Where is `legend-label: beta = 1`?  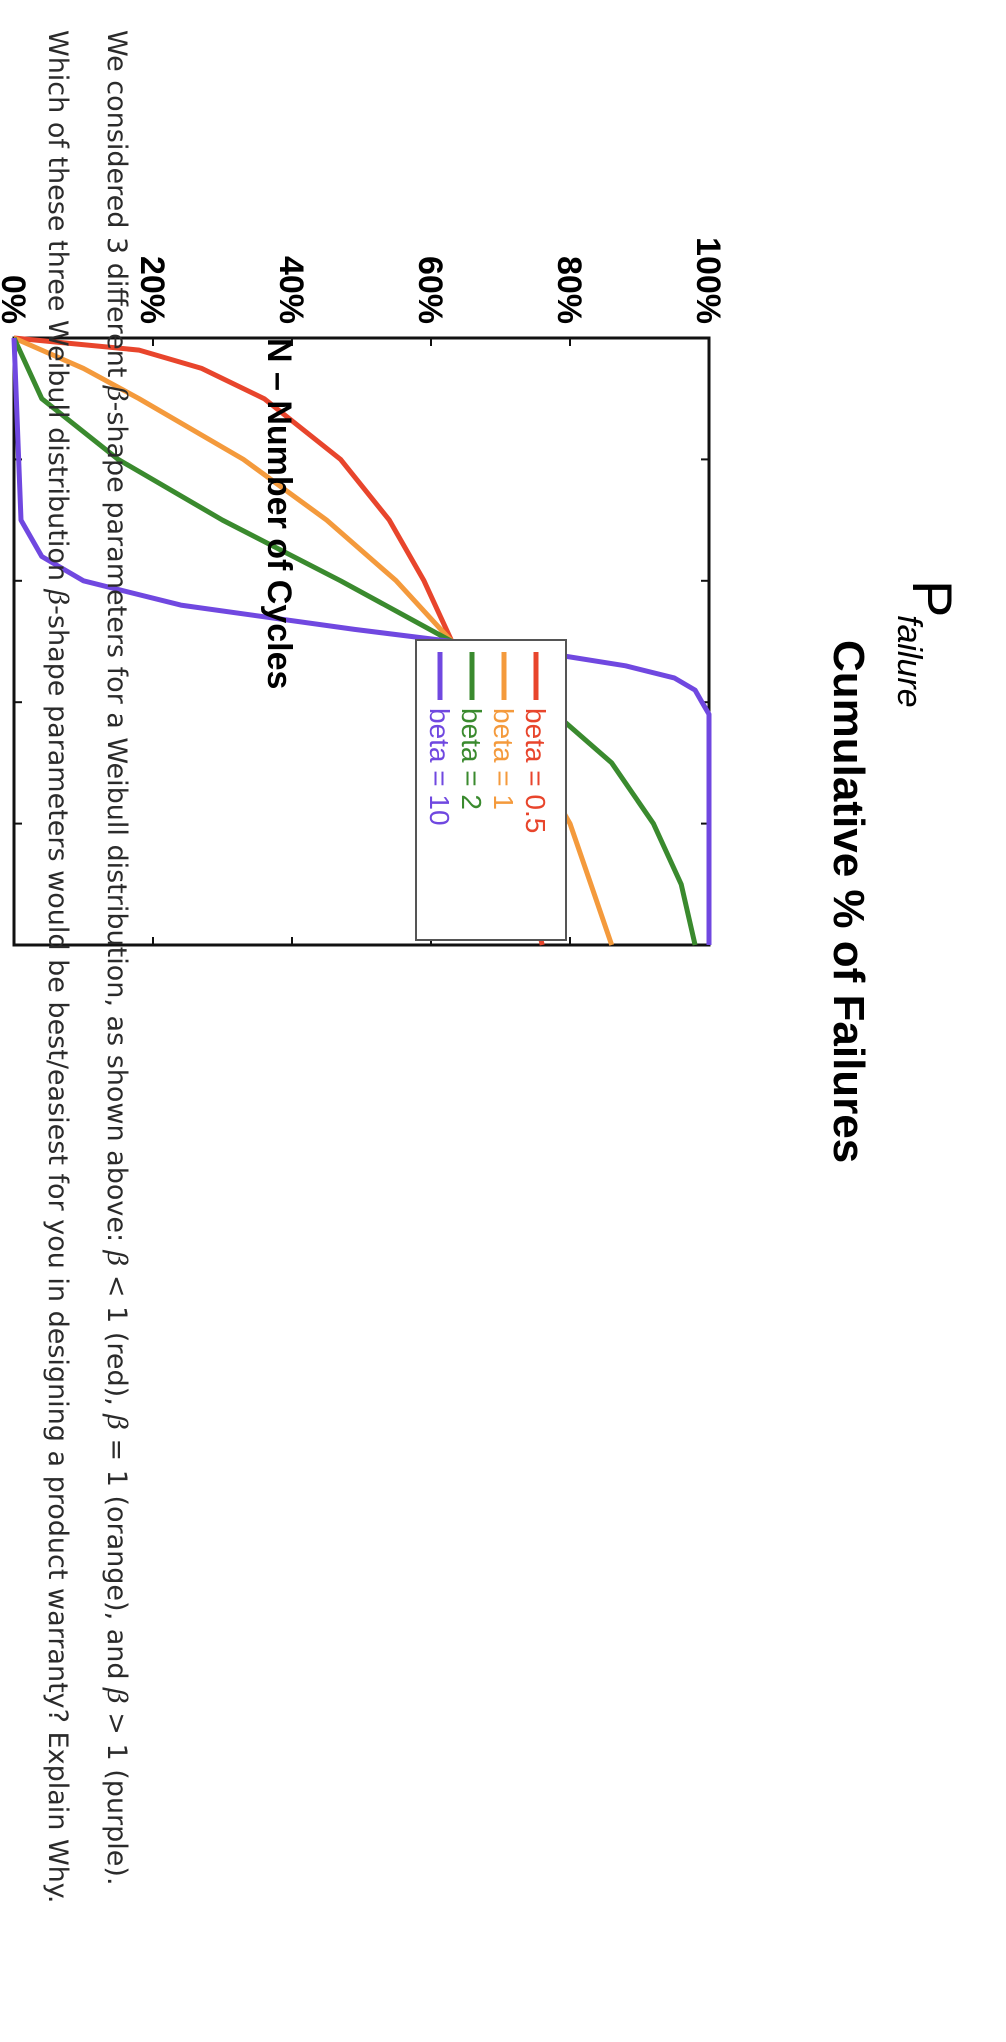
legend-label: beta = 1 is located at coordinates (503, 759).